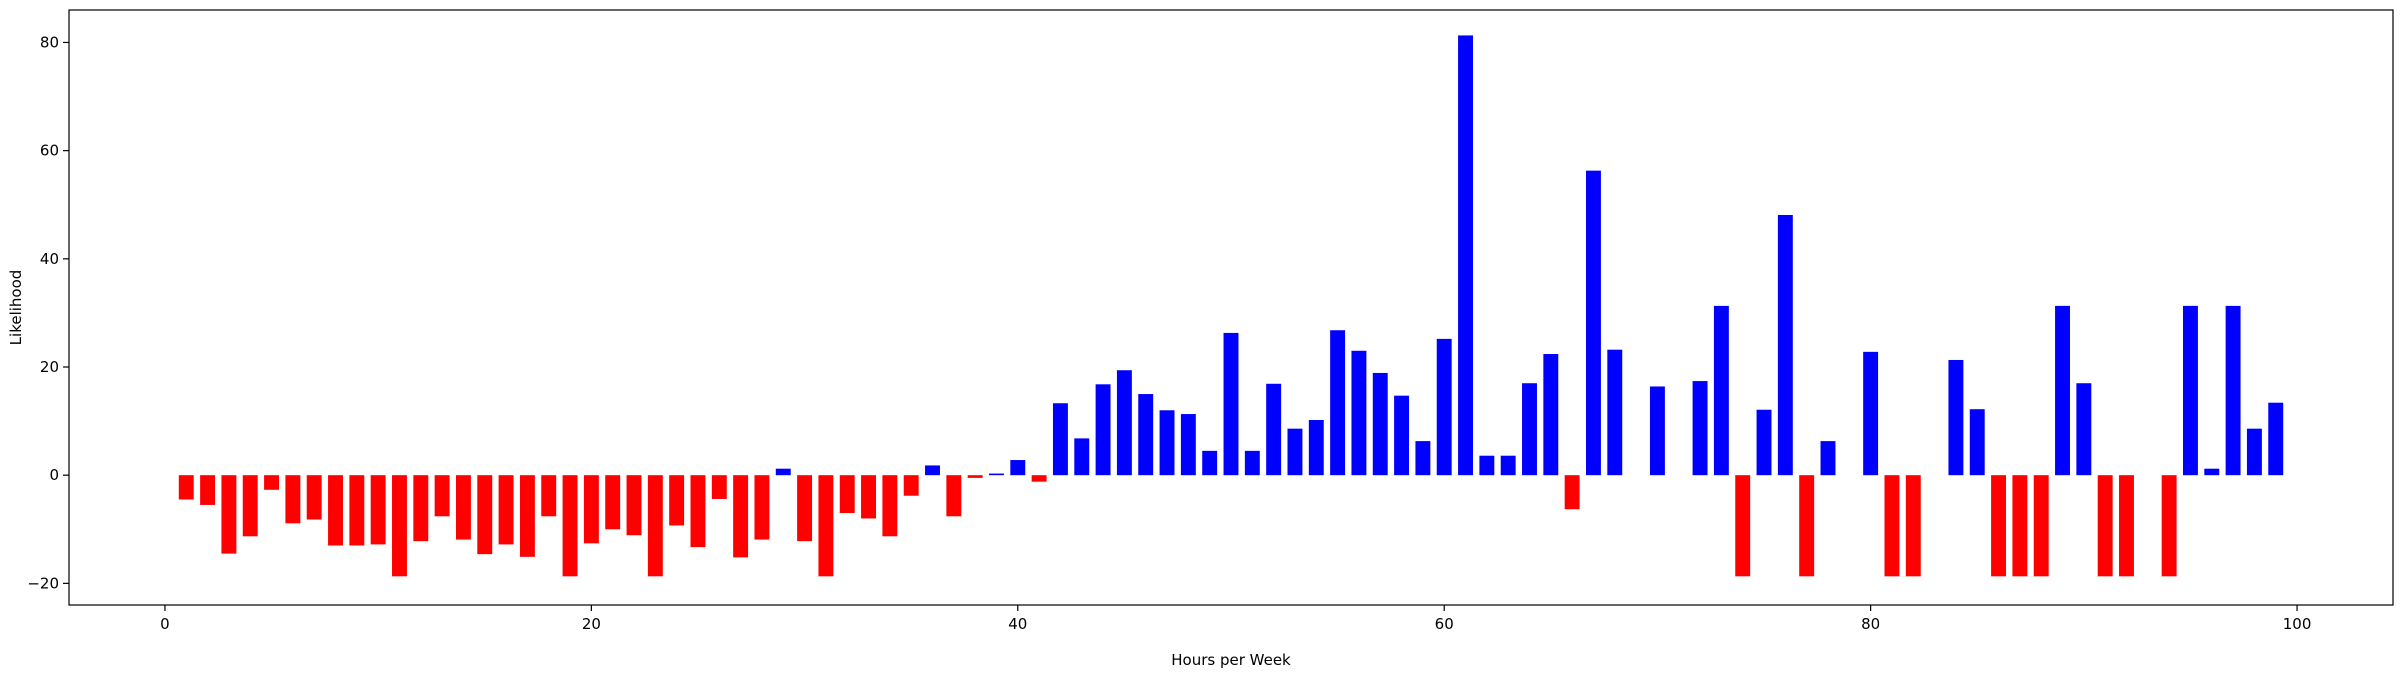 This screenshot has height=679, width=2403. I want to click on x-axis-label: Hours per Week, so click(1231, 660).